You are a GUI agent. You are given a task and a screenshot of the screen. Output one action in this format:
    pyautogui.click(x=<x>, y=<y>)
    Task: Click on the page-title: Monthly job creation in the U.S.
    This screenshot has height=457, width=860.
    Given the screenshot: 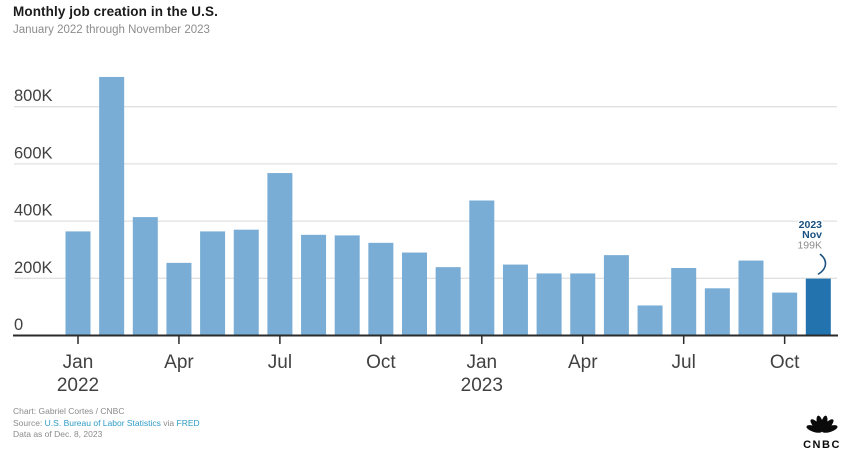 What is the action you would take?
    pyautogui.click(x=115, y=11)
    